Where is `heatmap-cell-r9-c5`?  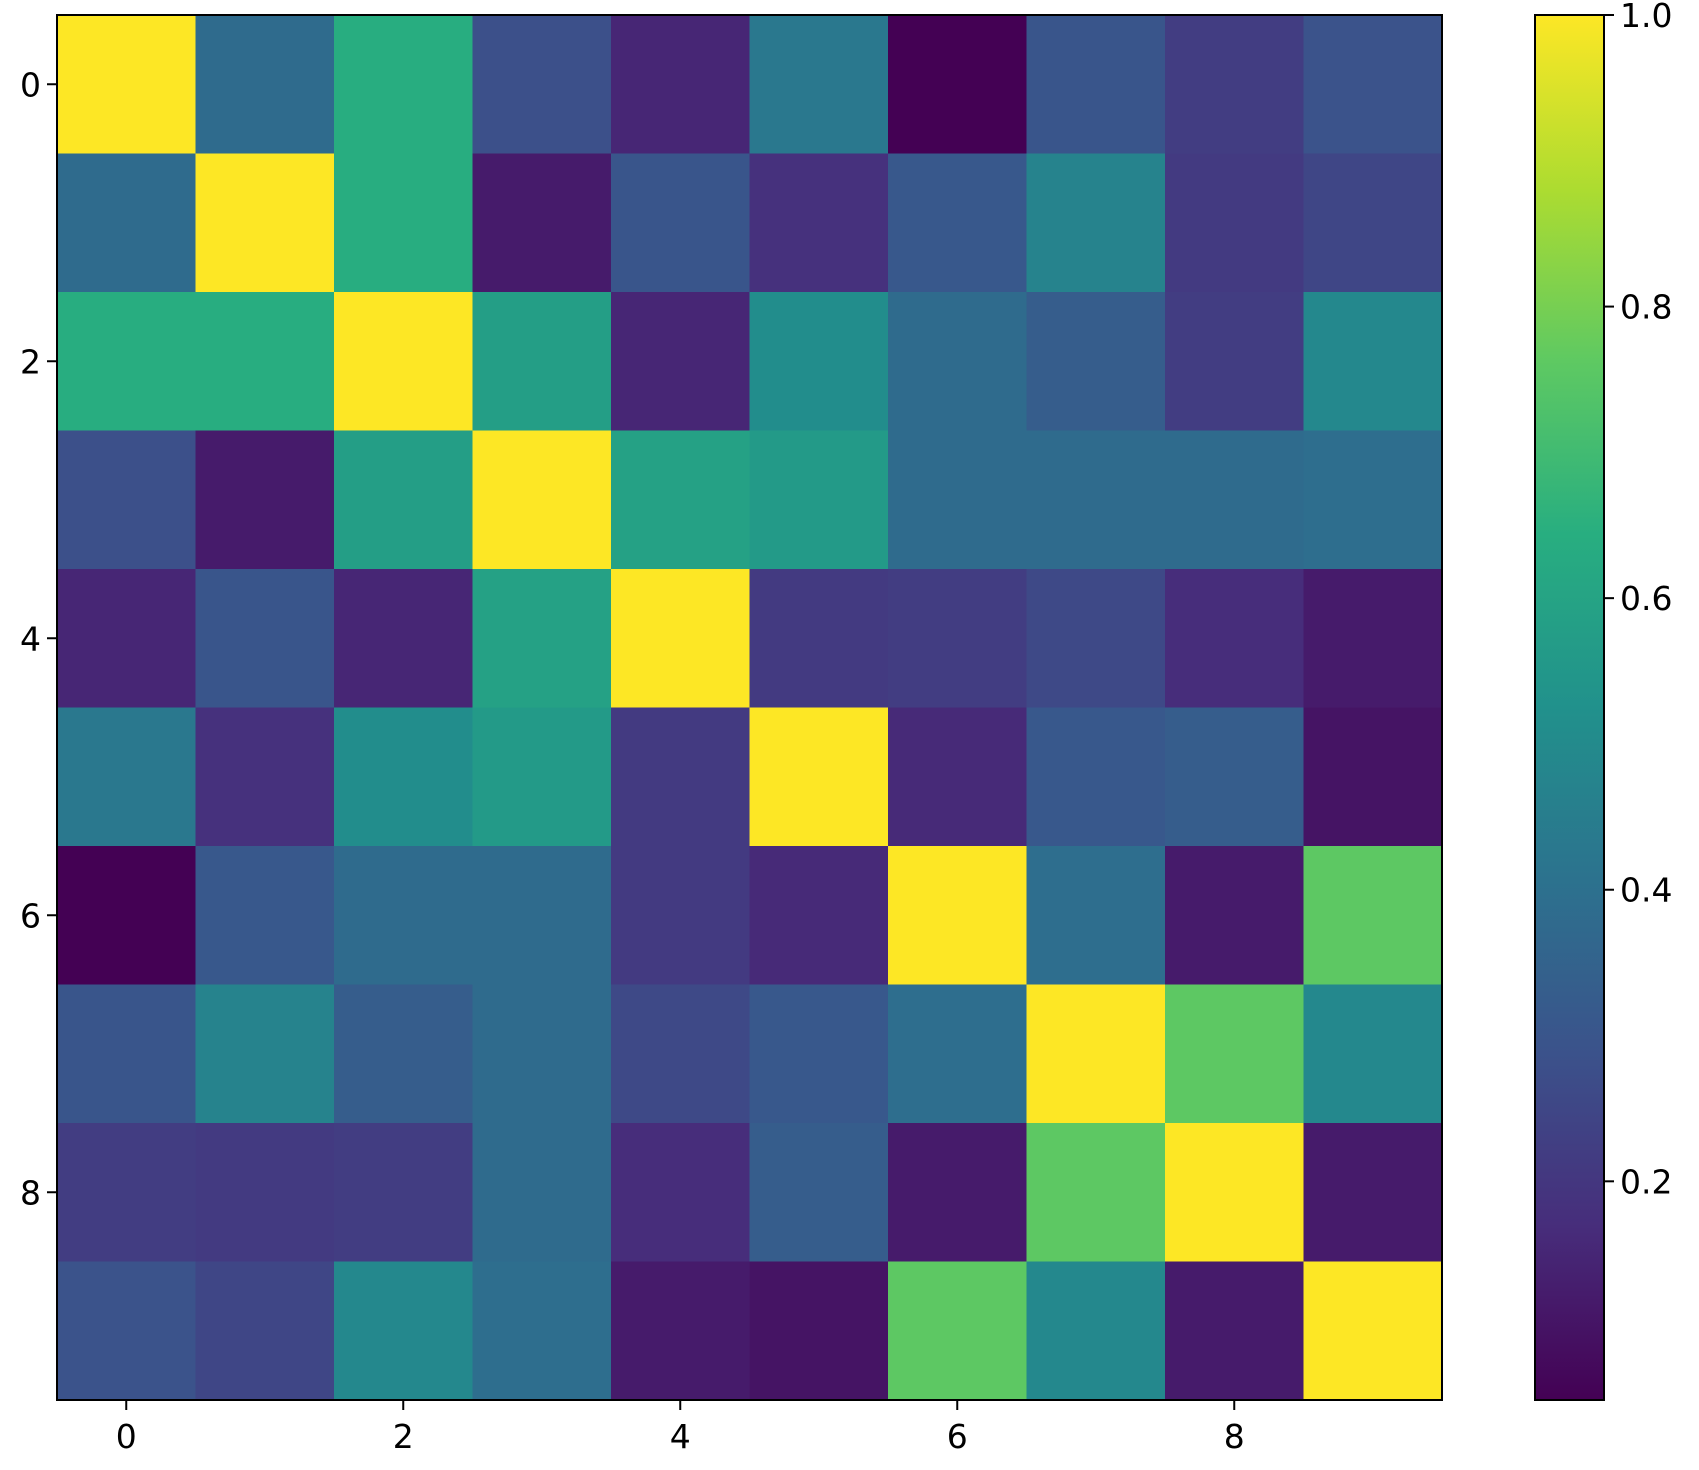 heatmap-cell-r9-c5 is located at coordinates (819, 1331).